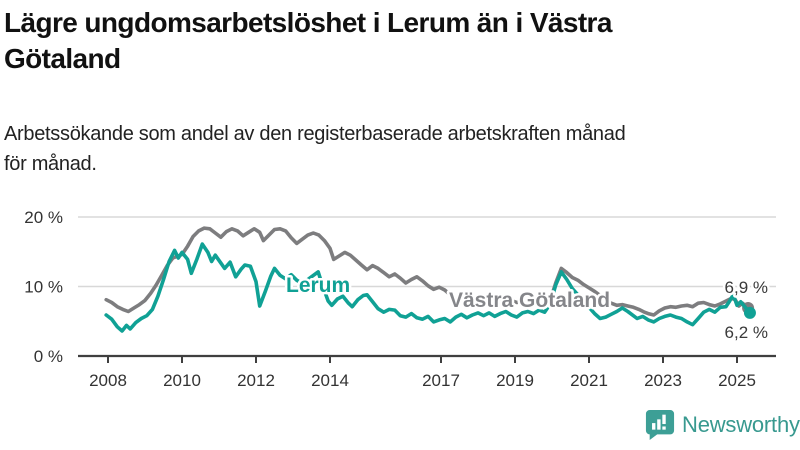  I want to click on newsworthy-logo-text: Newsworthy, so click(741, 424).